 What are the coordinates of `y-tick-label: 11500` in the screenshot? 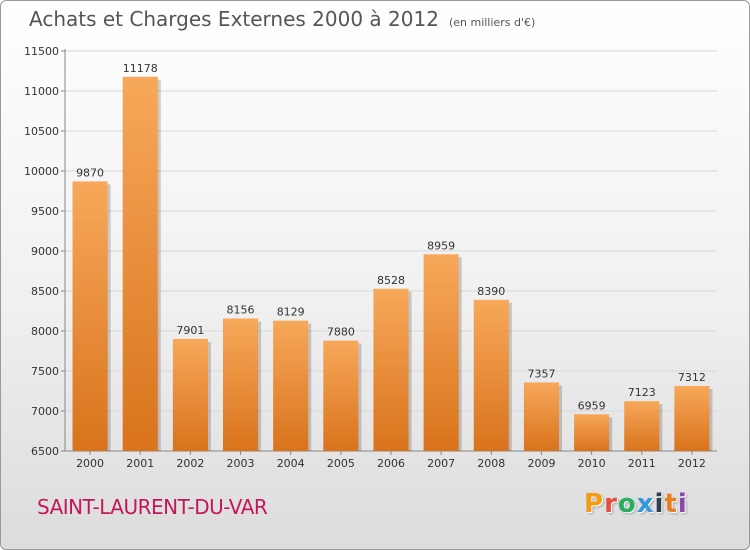 It's located at (41, 51).